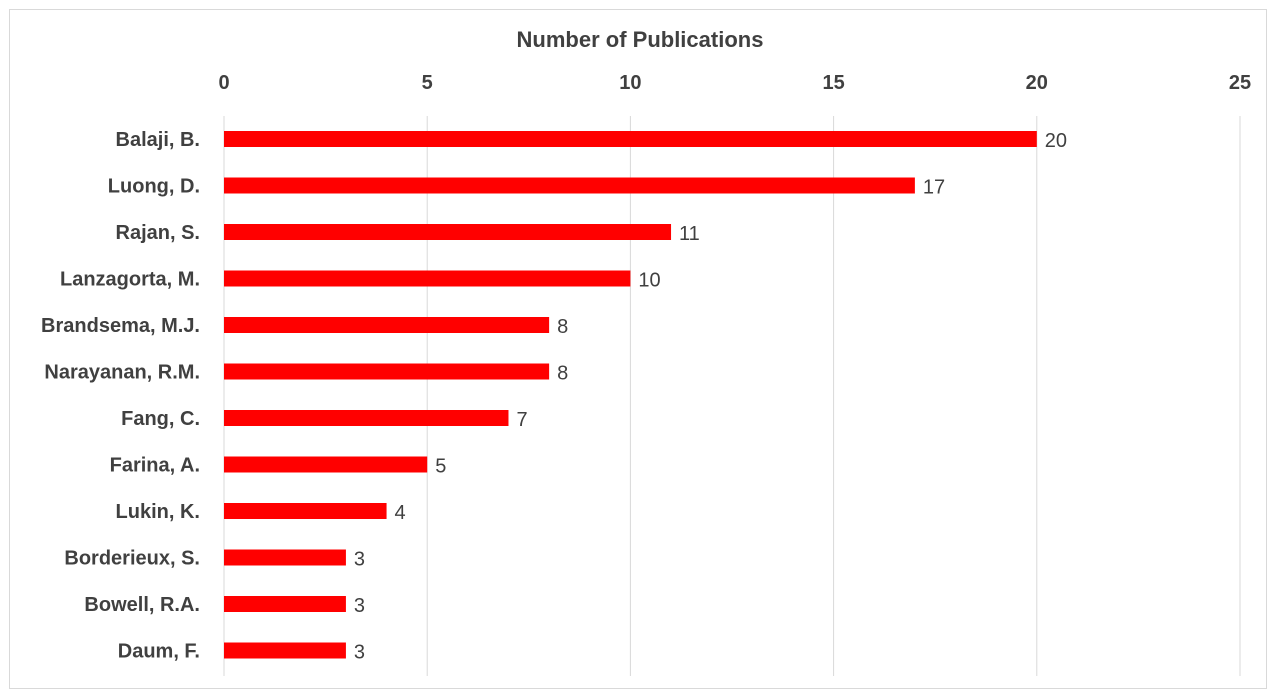 This screenshot has height=699, width=1277. I want to click on category-label: Luong, D., so click(154, 187).